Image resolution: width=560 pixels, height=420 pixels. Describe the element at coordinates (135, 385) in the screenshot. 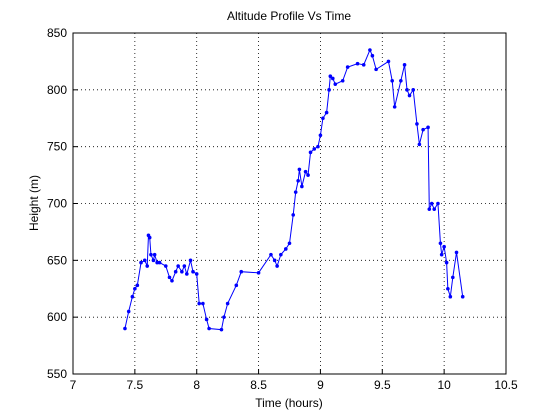

I see `x-tick-label: 7.5` at that location.